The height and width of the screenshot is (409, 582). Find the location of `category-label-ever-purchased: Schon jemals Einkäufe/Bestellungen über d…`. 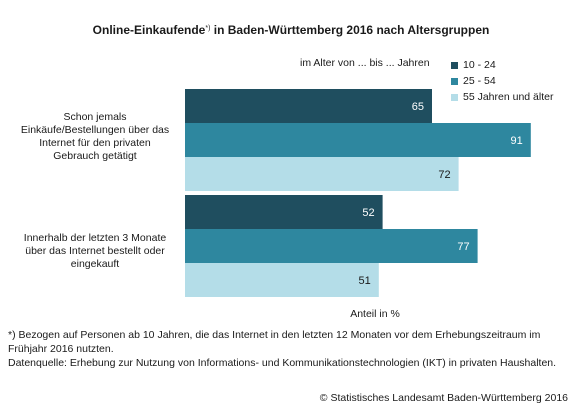

category-label-ever-purchased: Schon jemals Einkäufe/Bestellungen über d… is located at coordinates (95, 137).